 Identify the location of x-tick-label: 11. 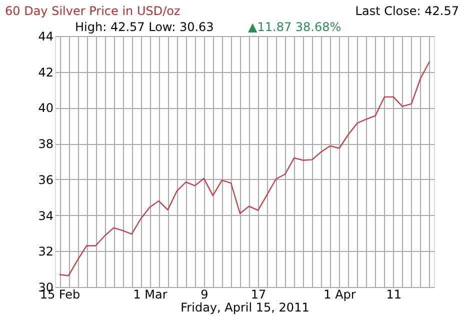
(394, 295).